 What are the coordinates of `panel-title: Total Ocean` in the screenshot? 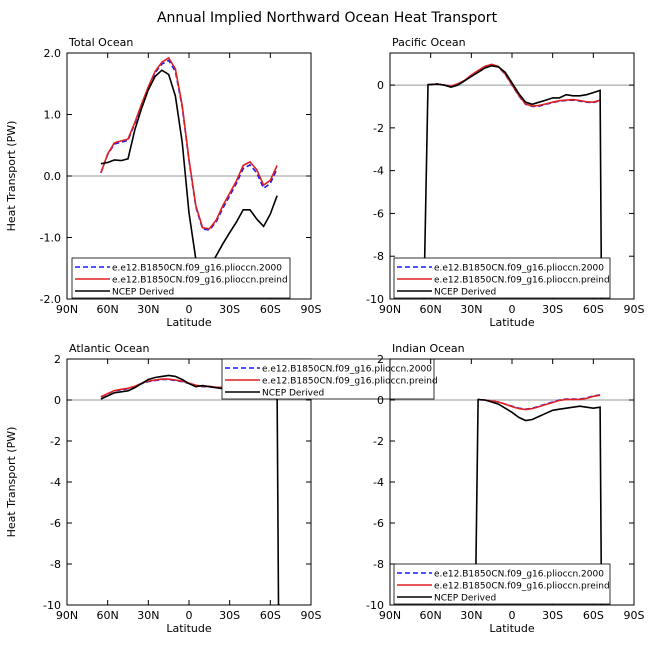 It's located at (100, 42).